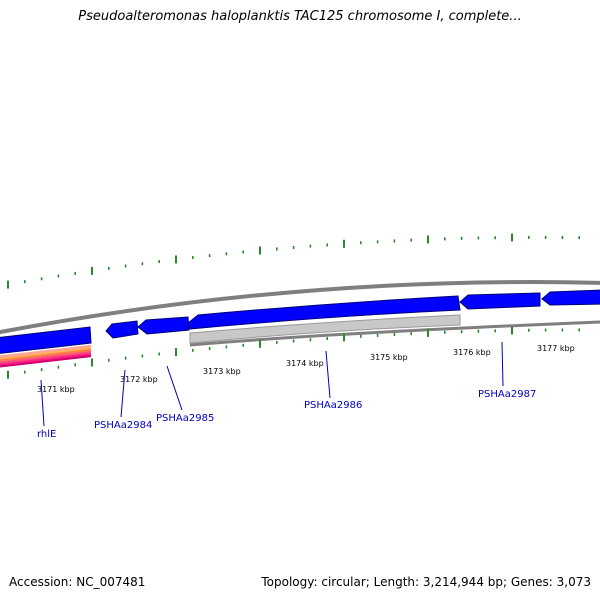 The image size is (600, 600). I want to click on kbp-label: 3171 kbp, so click(56, 389).